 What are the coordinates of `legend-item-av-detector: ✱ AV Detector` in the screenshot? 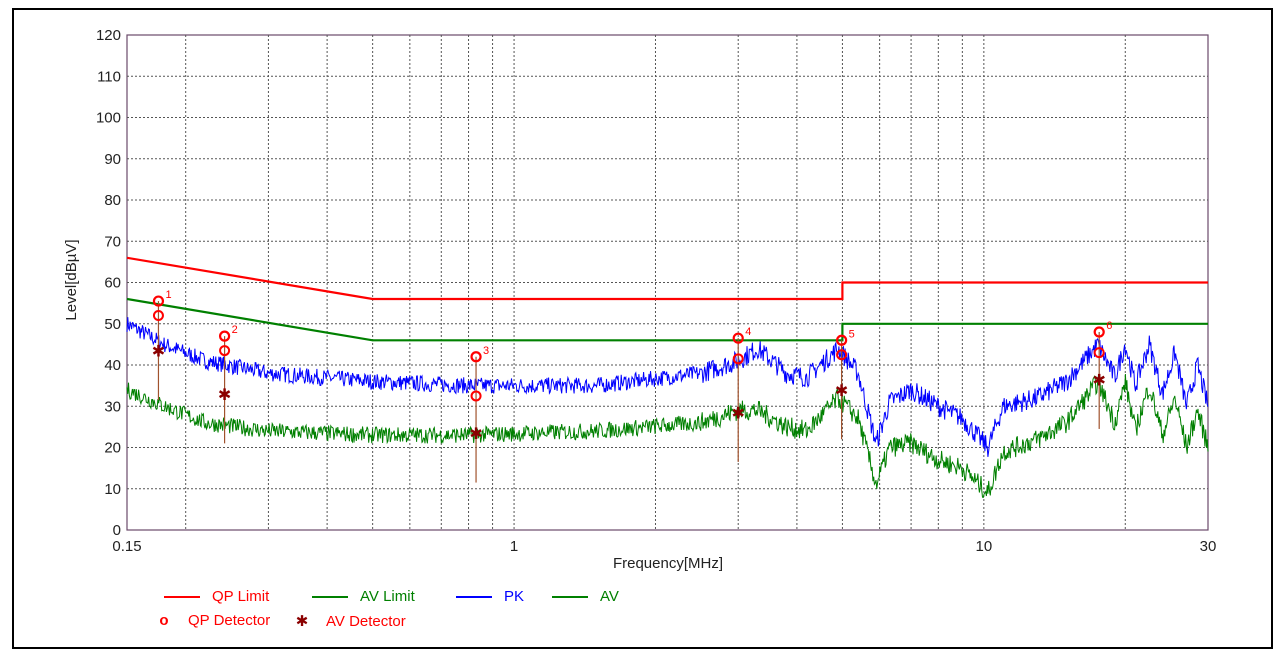 It's located at (349, 621).